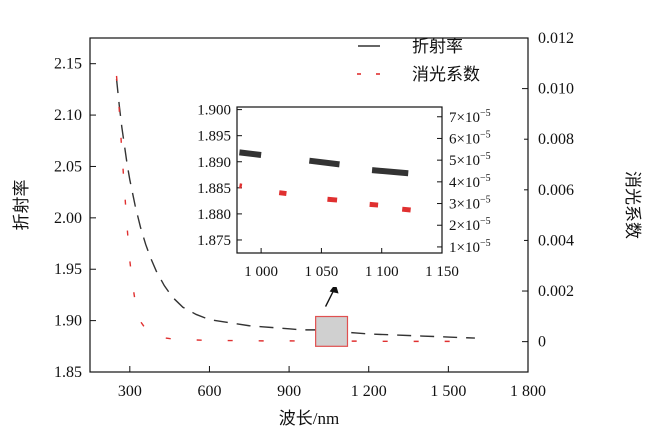 This screenshot has width=647, height=436. What do you see at coordinates (68, 218) in the screenshot?
I see `y-tick-label: 2.00` at bounding box center [68, 218].